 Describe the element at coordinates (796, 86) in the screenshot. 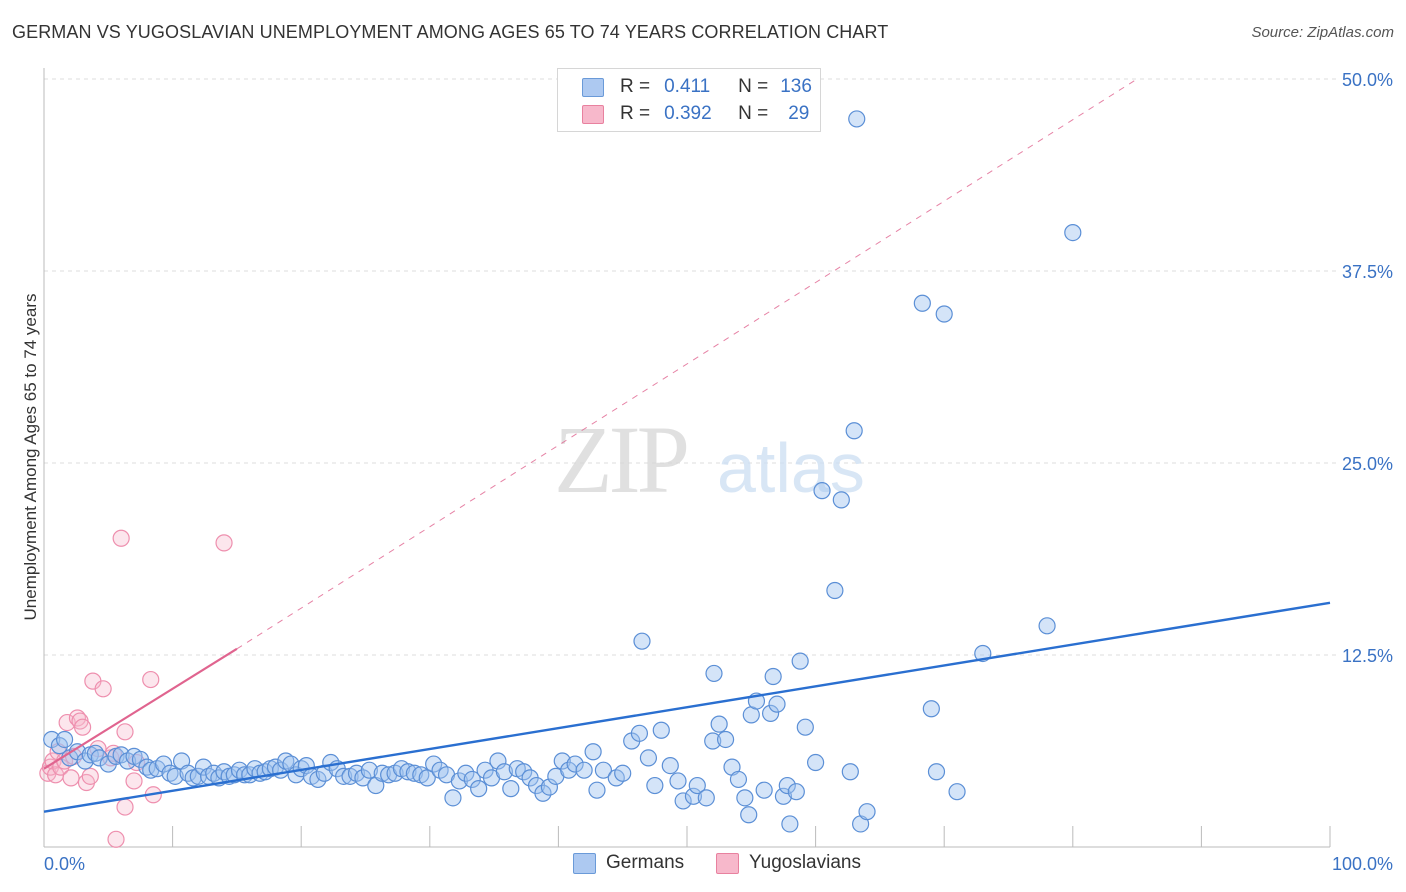

I see `legend-n-value-germans: 136` at that location.